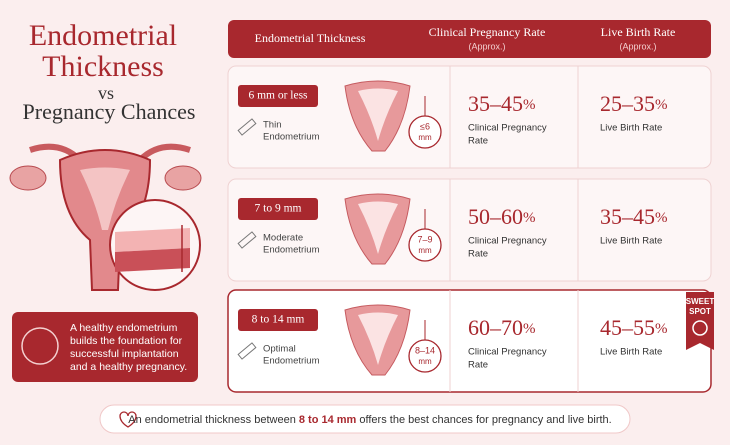 This screenshot has width=730, height=445. Describe the element at coordinates (425, 350) in the screenshot. I see `badge-text: 8–14` at that location.